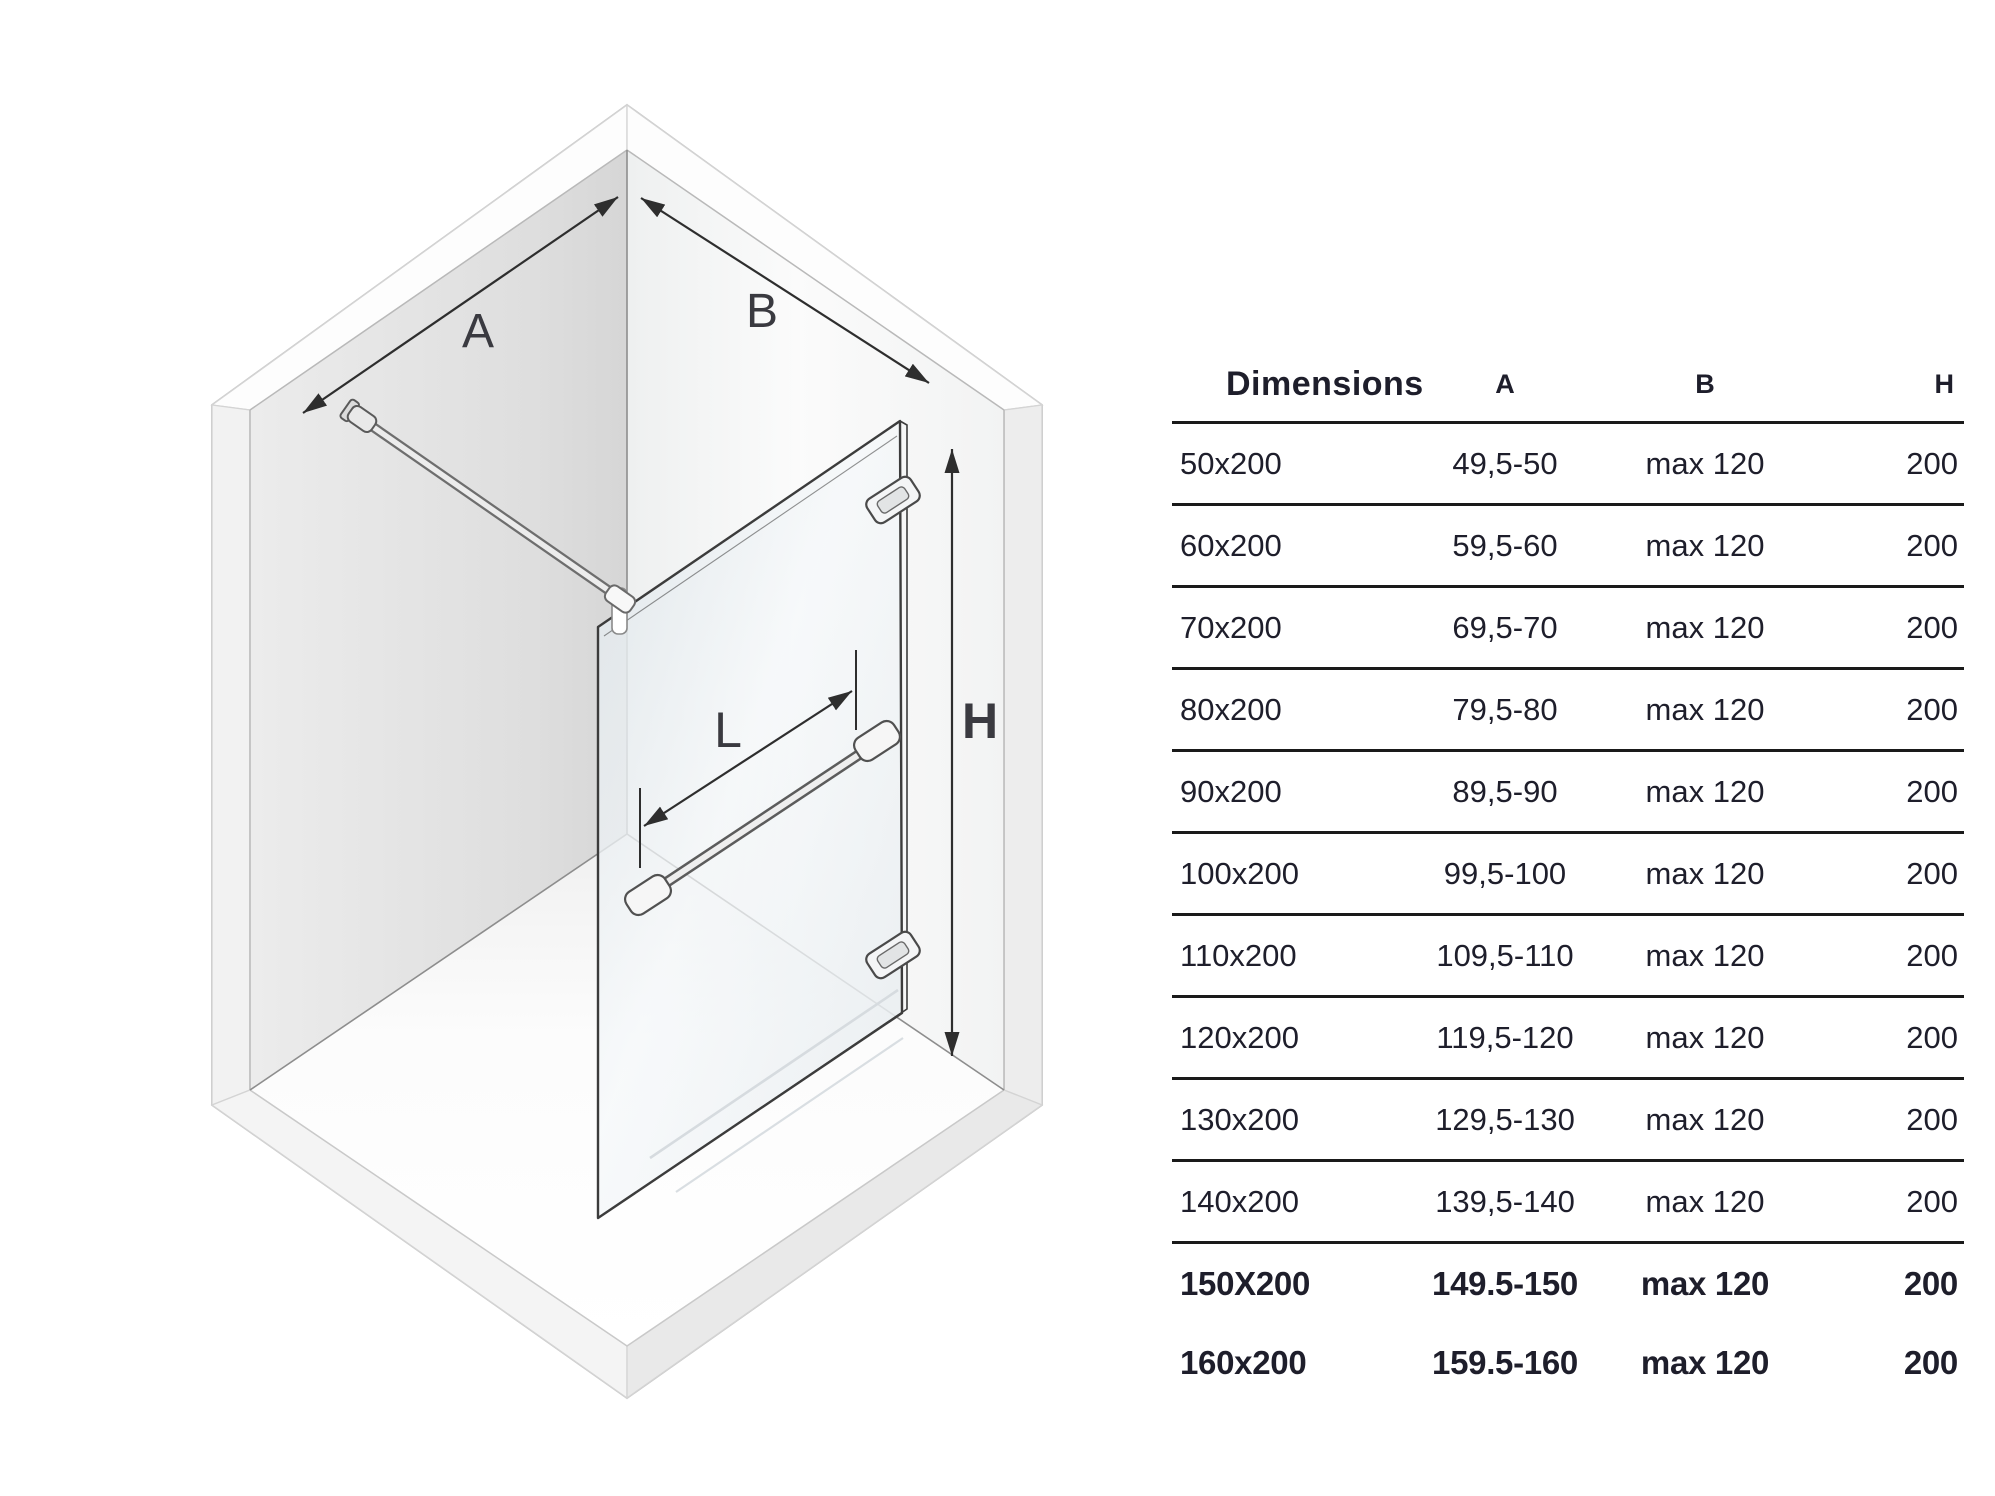  Describe the element at coordinates (893, 500) in the screenshot. I see `wall-bracket-top` at that location.